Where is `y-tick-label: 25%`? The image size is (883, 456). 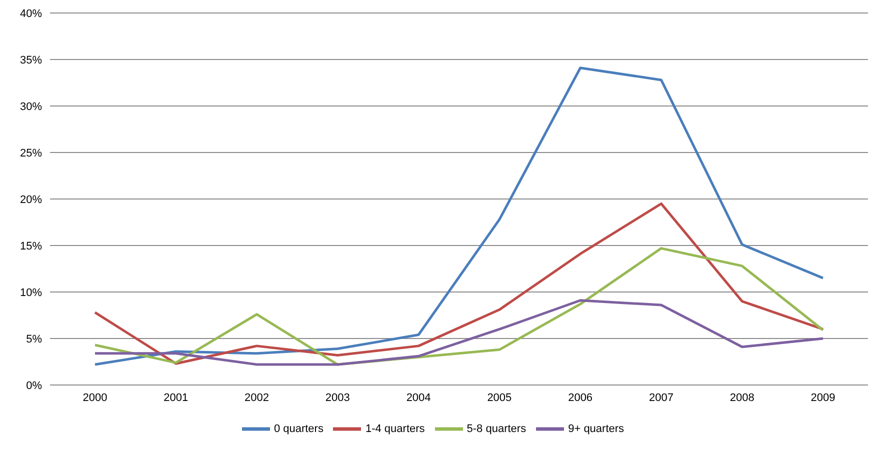
y-tick-label: 25% is located at coordinates (31, 153).